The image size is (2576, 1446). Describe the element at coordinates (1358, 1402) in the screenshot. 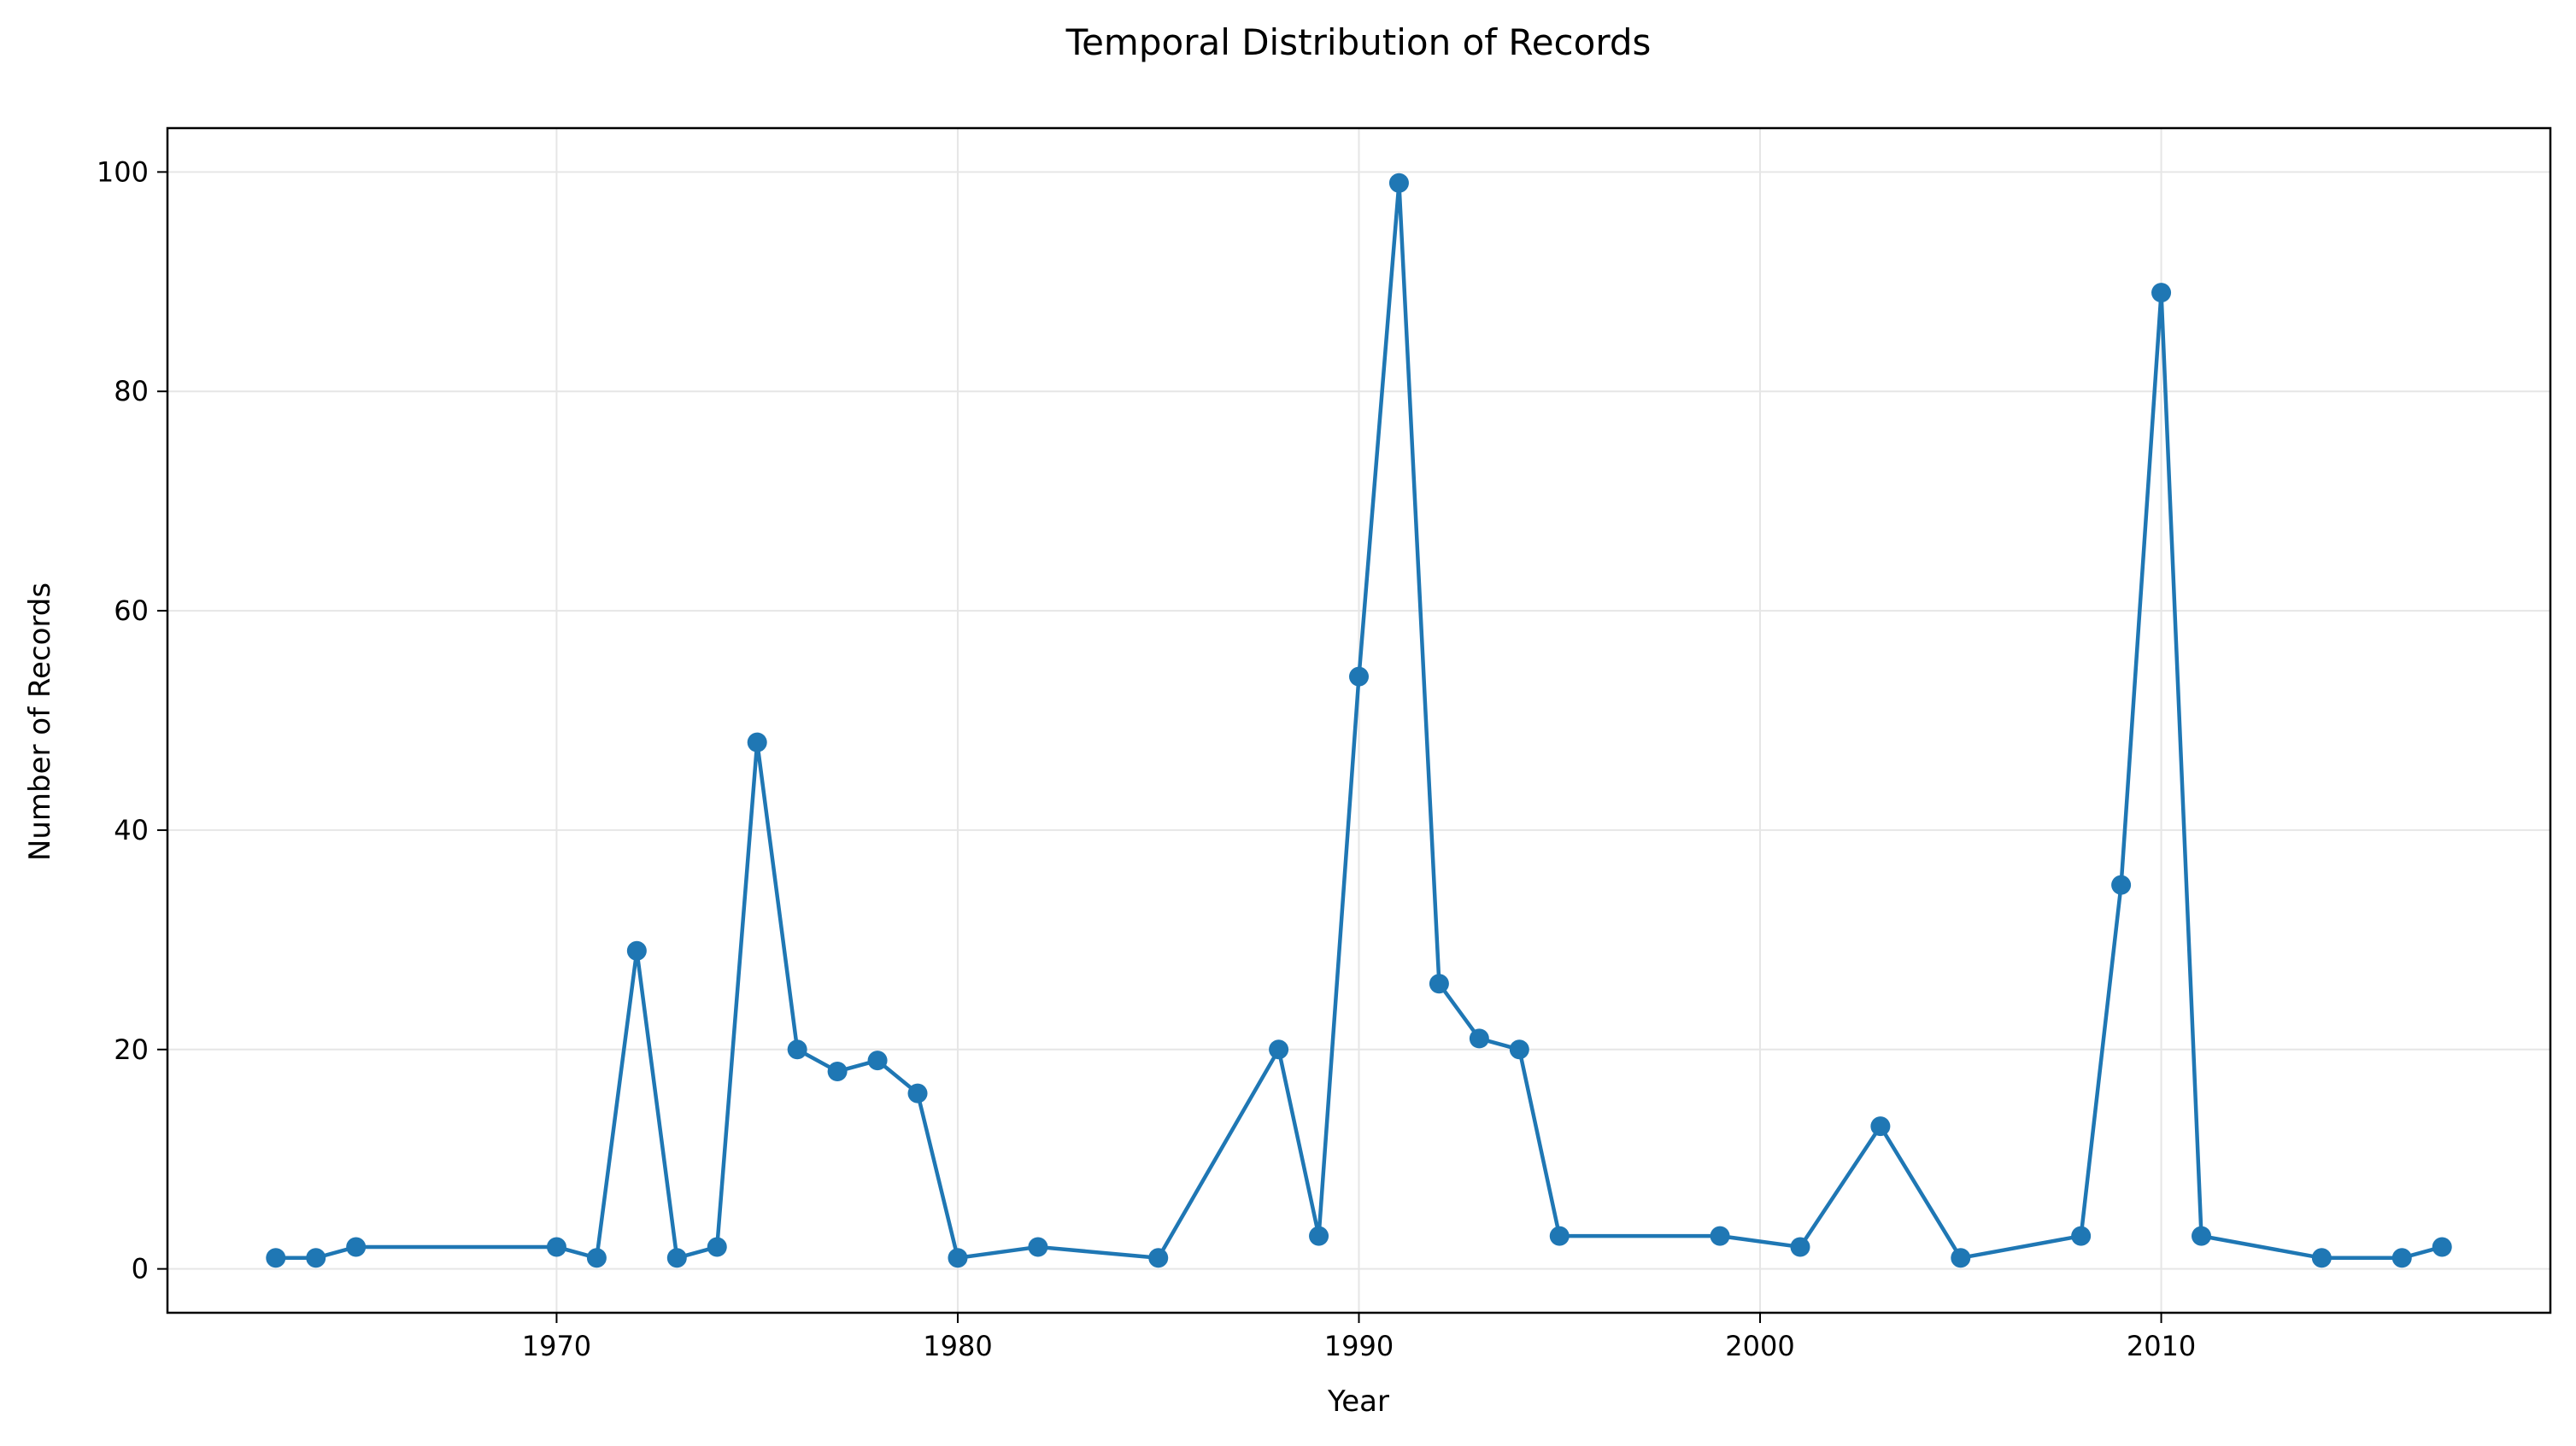

I see `x-axis-title: Year` at that location.